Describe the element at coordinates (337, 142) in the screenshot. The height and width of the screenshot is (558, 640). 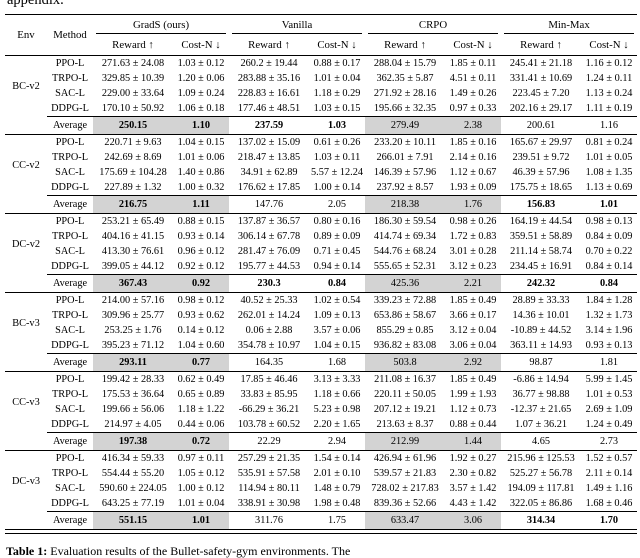
I see `cost-value-cell: 0.61 ± 0.26` at that location.